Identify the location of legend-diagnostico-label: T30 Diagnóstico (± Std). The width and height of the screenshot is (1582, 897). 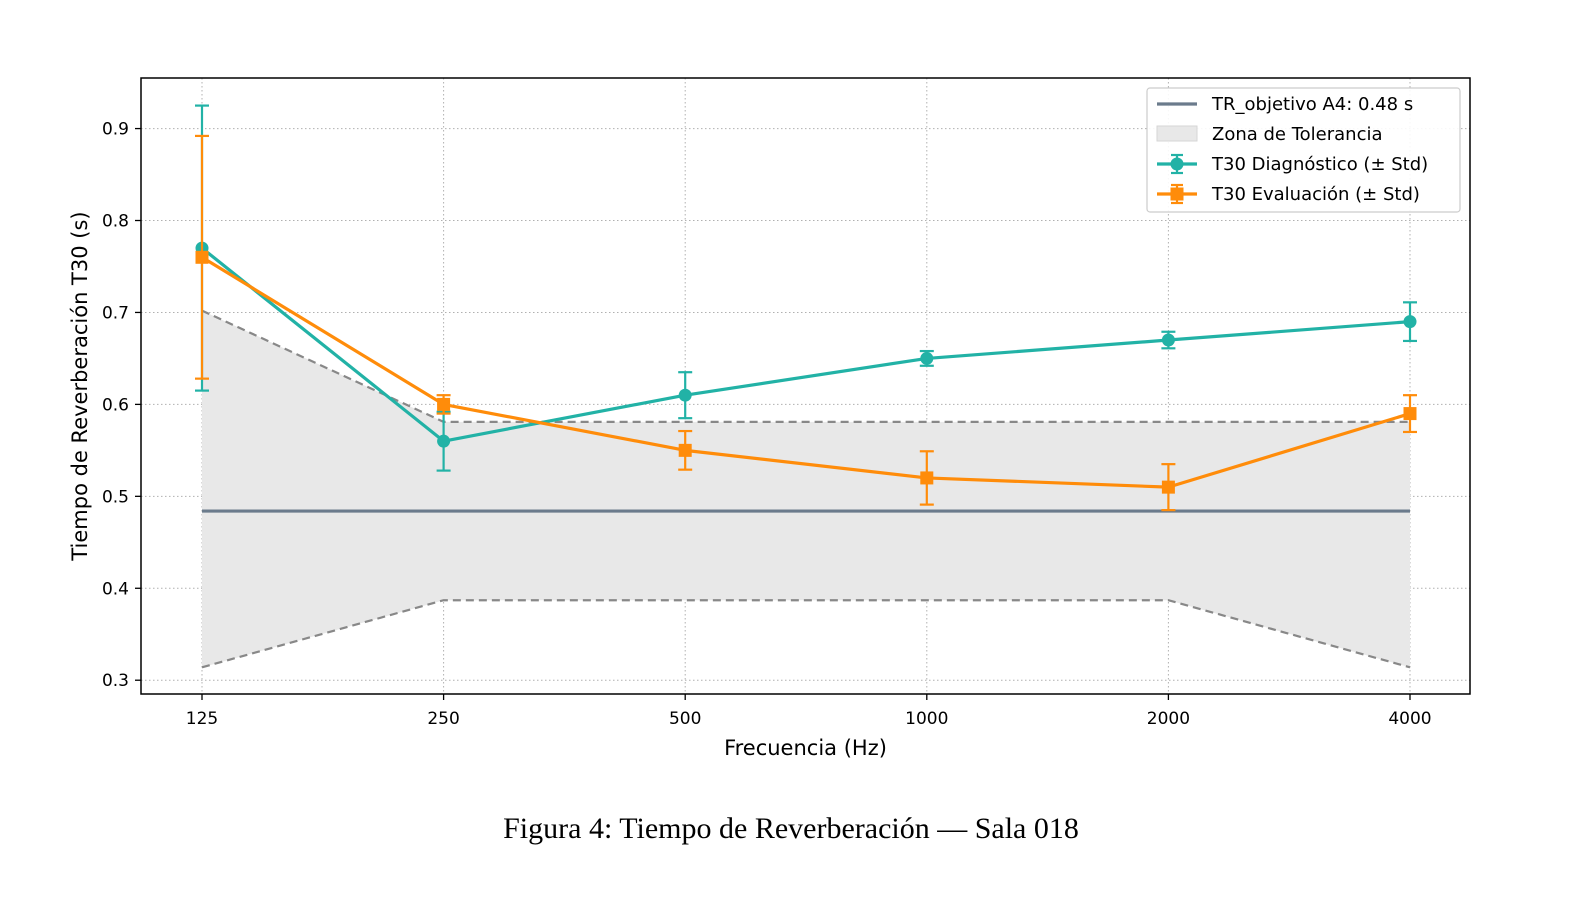
(1319, 164).